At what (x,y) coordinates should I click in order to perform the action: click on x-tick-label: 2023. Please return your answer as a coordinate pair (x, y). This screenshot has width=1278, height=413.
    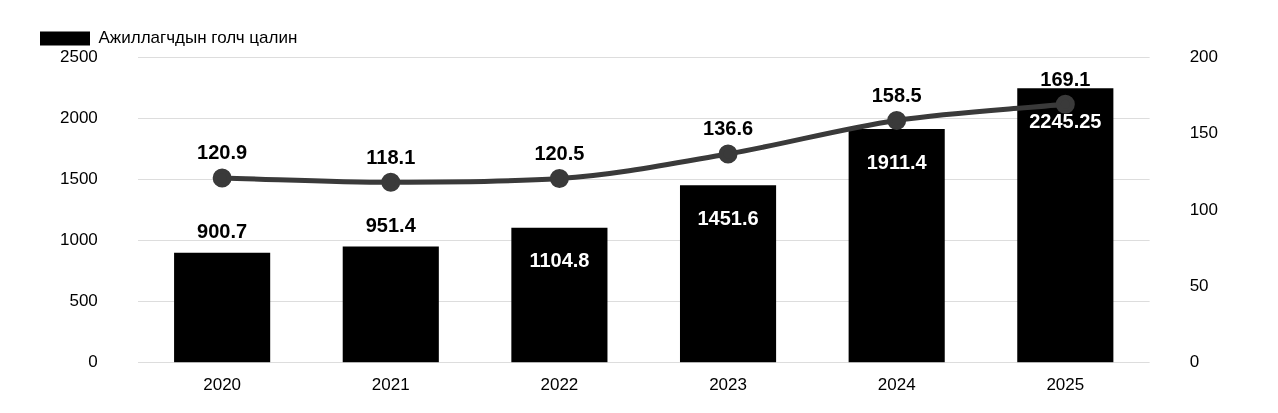
    Looking at the image, I should click on (728, 384).